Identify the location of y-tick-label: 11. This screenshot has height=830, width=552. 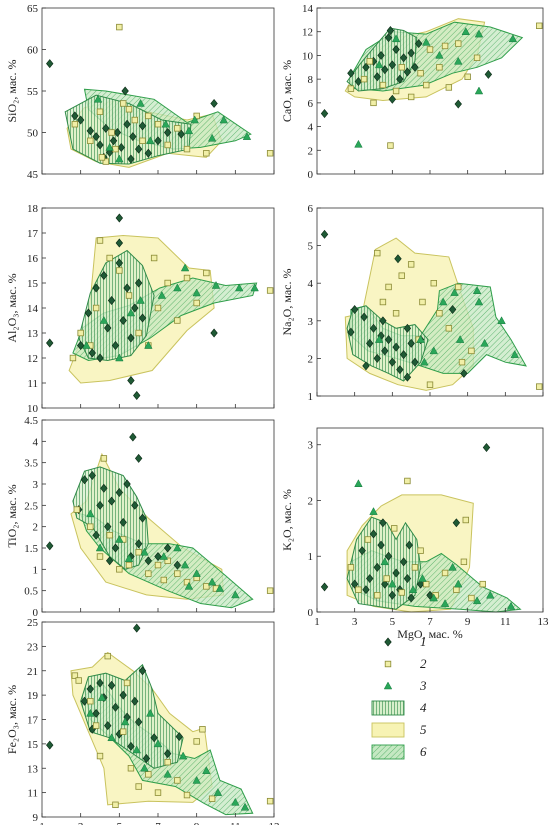
(32, 794).